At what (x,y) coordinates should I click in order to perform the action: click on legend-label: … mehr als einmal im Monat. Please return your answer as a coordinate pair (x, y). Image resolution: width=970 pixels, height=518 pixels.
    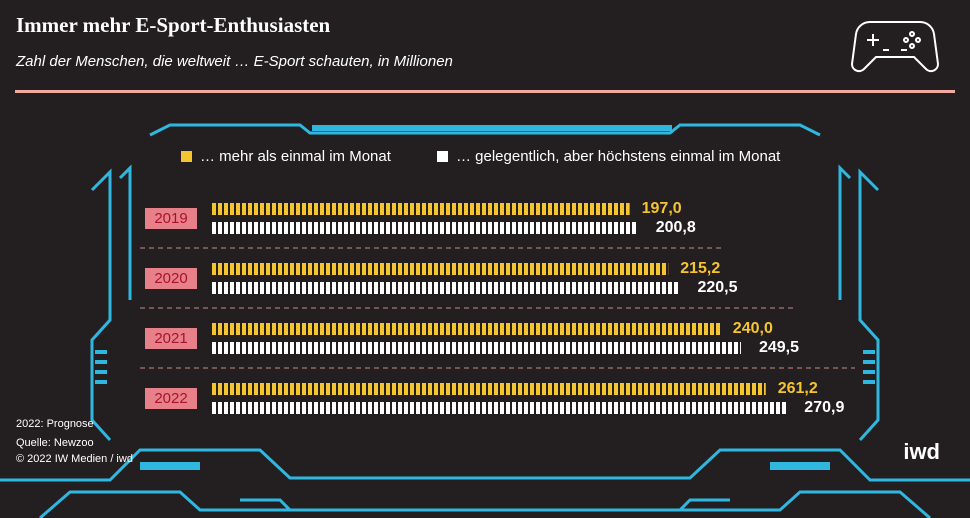
    Looking at the image, I should click on (296, 156).